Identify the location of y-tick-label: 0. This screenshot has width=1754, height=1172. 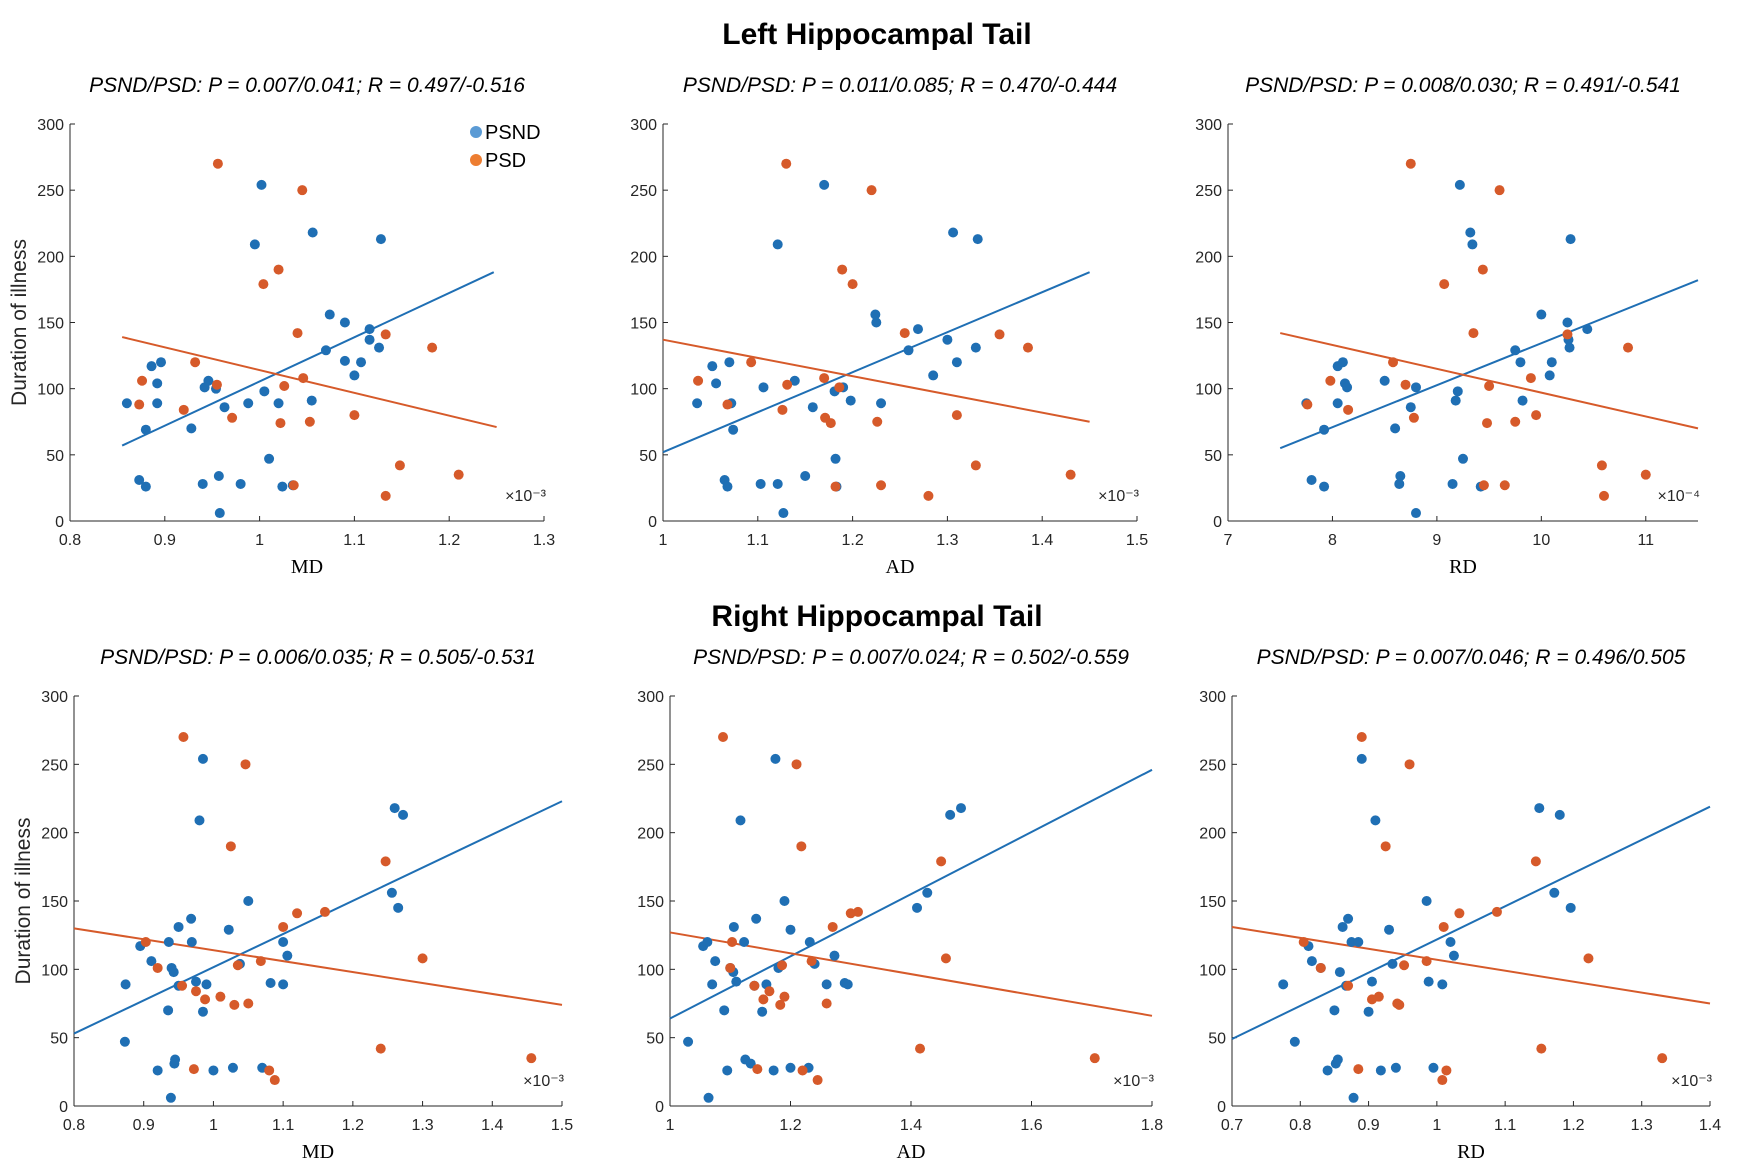
(1217, 522).